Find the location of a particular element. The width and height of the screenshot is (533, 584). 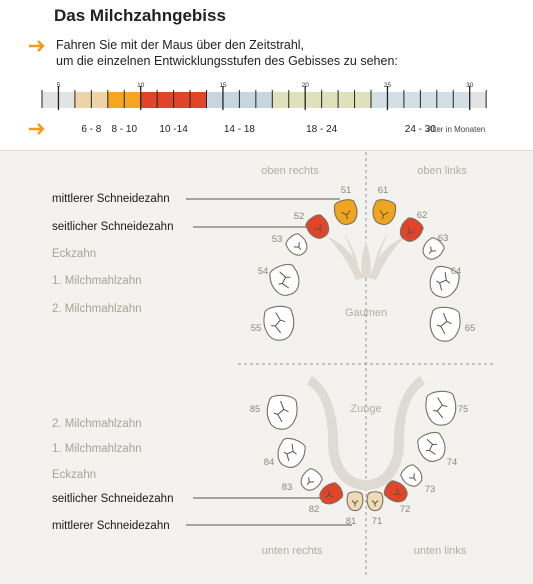

timeline-scale-label: 25 is located at coordinates (388, 85).